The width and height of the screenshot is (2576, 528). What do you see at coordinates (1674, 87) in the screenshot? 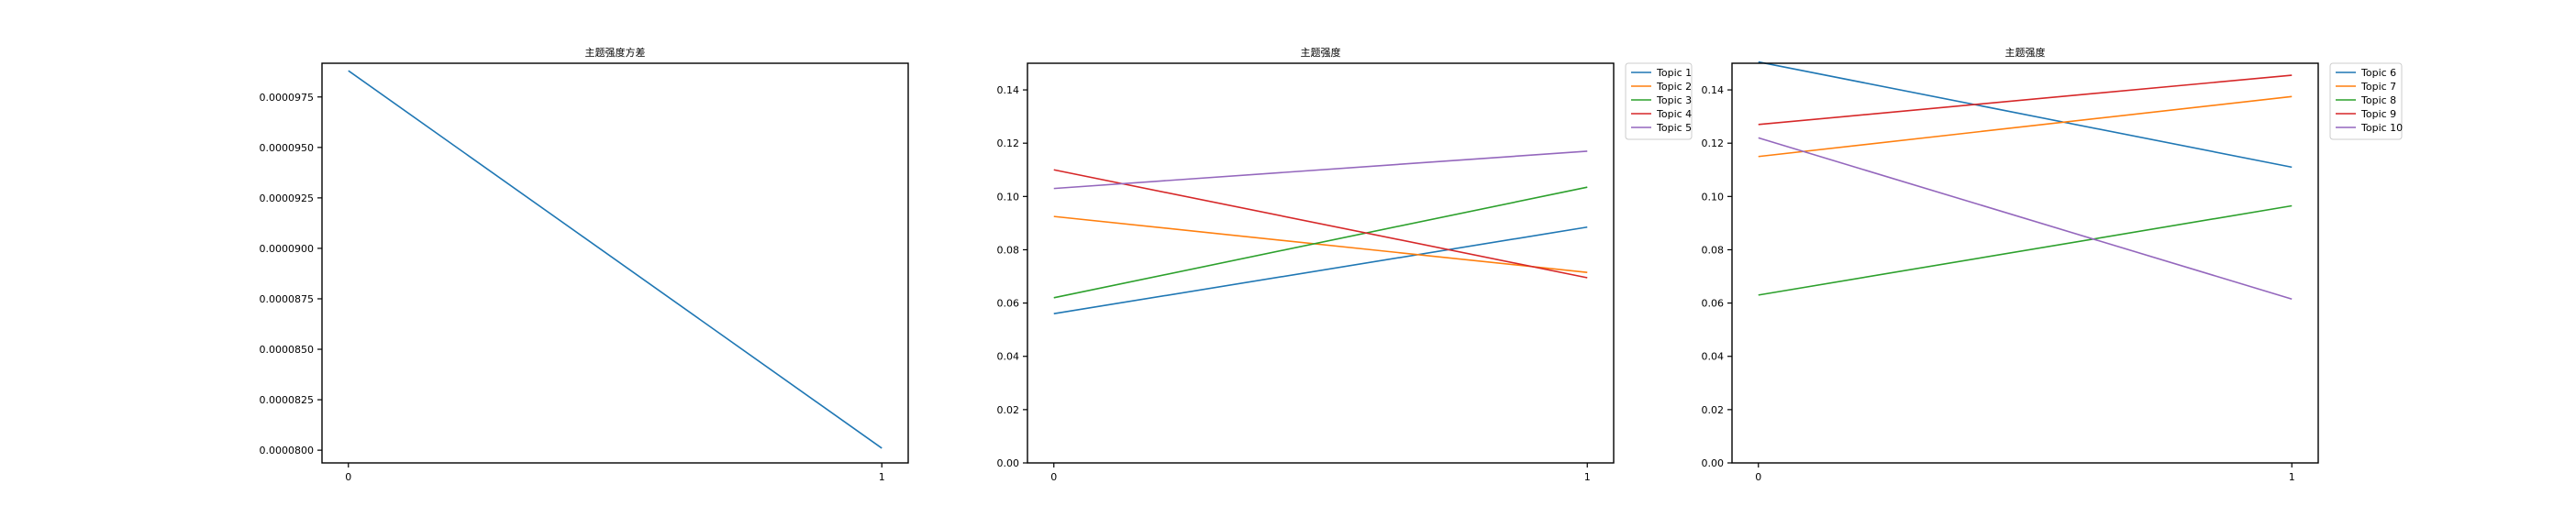
I see `legend-label: Topic 2` at bounding box center [1674, 87].